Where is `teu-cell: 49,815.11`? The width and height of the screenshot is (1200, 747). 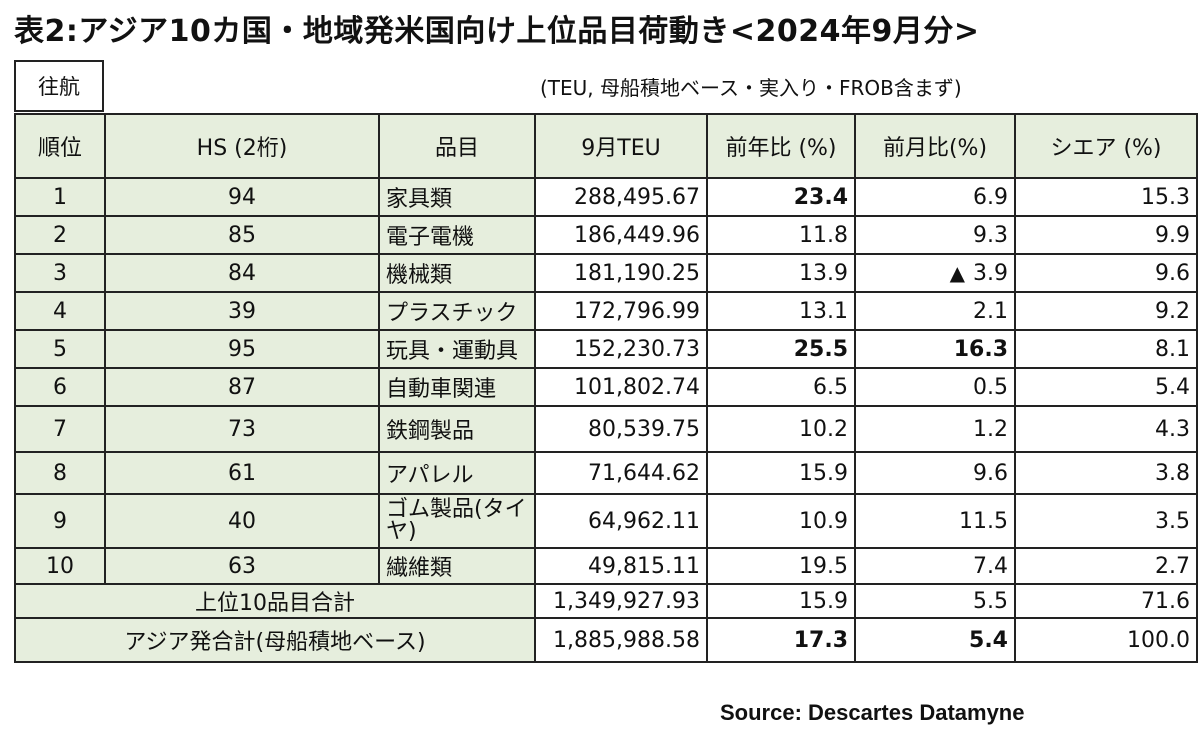
teu-cell: 49,815.11 is located at coordinates (621, 566).